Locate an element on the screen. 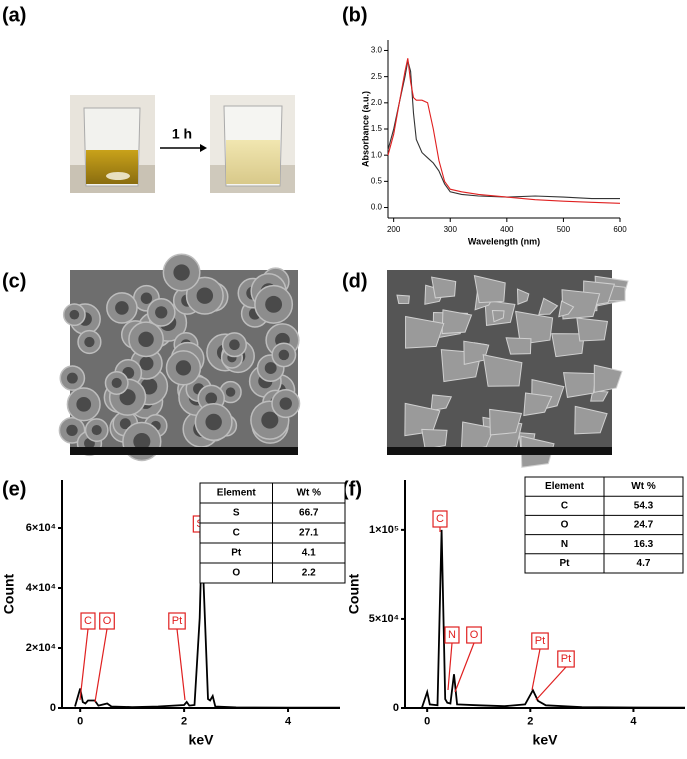 This screenshot has width=687, height=759. y-tick-label: 3.0 is located at coordinates (377, 50).